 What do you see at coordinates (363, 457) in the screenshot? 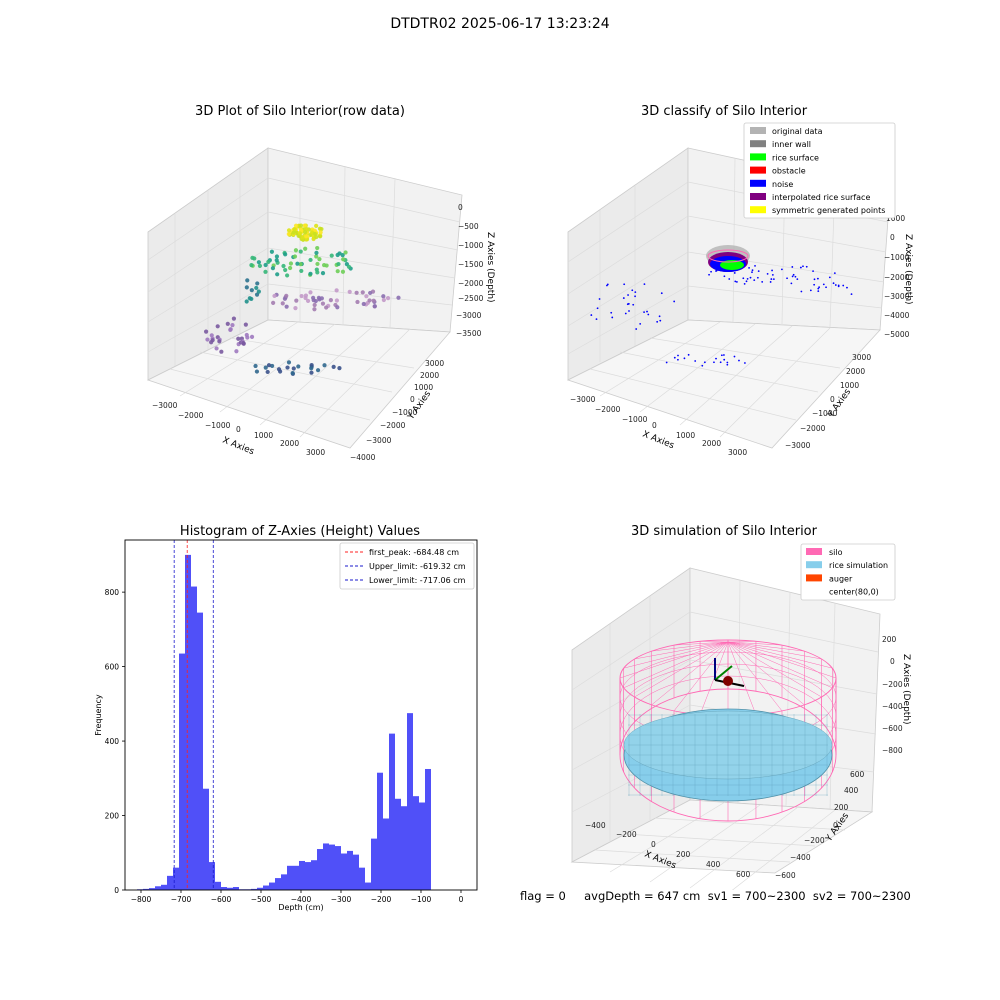
I see `p1-ytick: −4000` at bounding box center [363, 457].